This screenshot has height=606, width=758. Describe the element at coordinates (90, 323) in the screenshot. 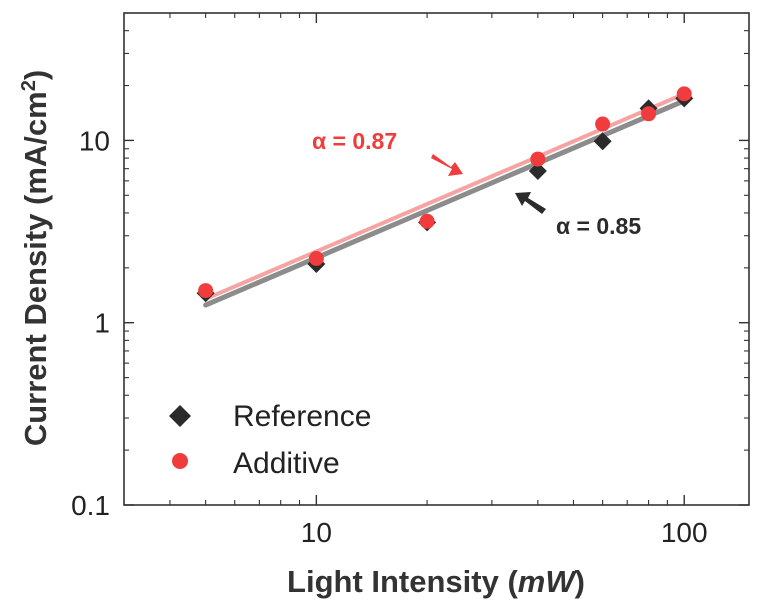

I see `y-tick-labels: 0.1 1 10` at that location.